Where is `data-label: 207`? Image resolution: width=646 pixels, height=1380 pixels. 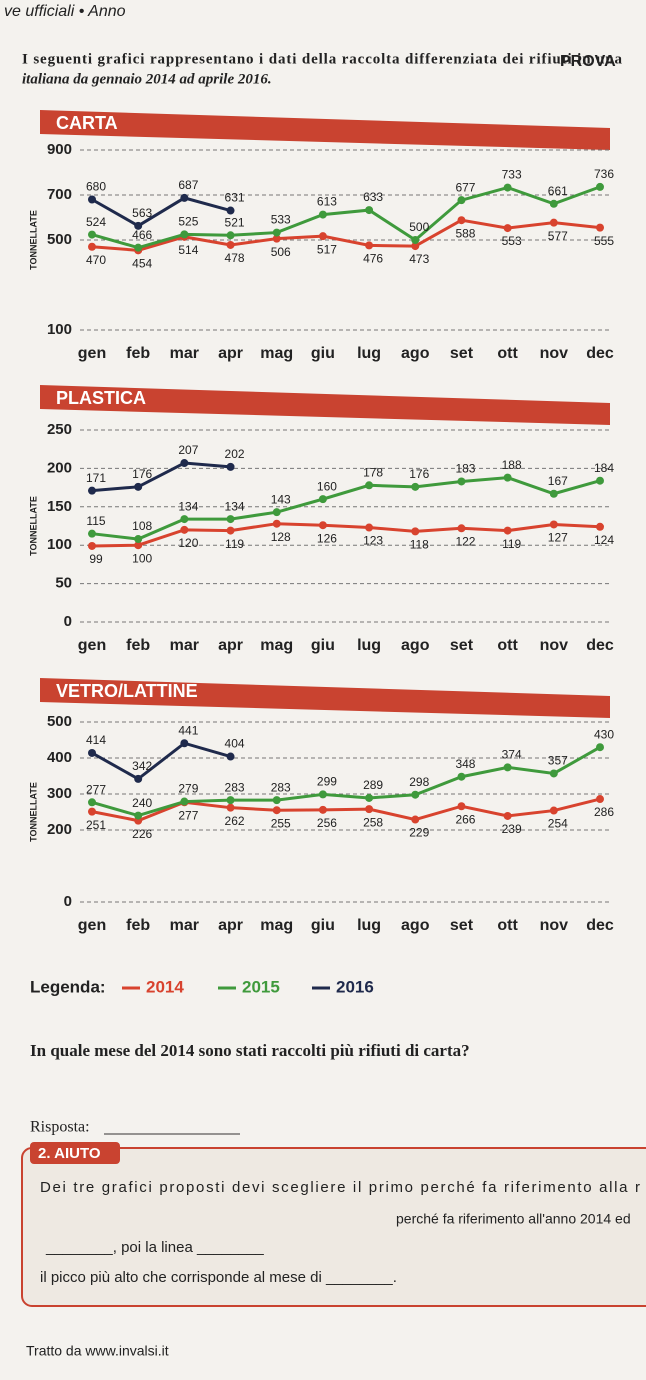
data-label: 207 is located at coordinates (188, 450).